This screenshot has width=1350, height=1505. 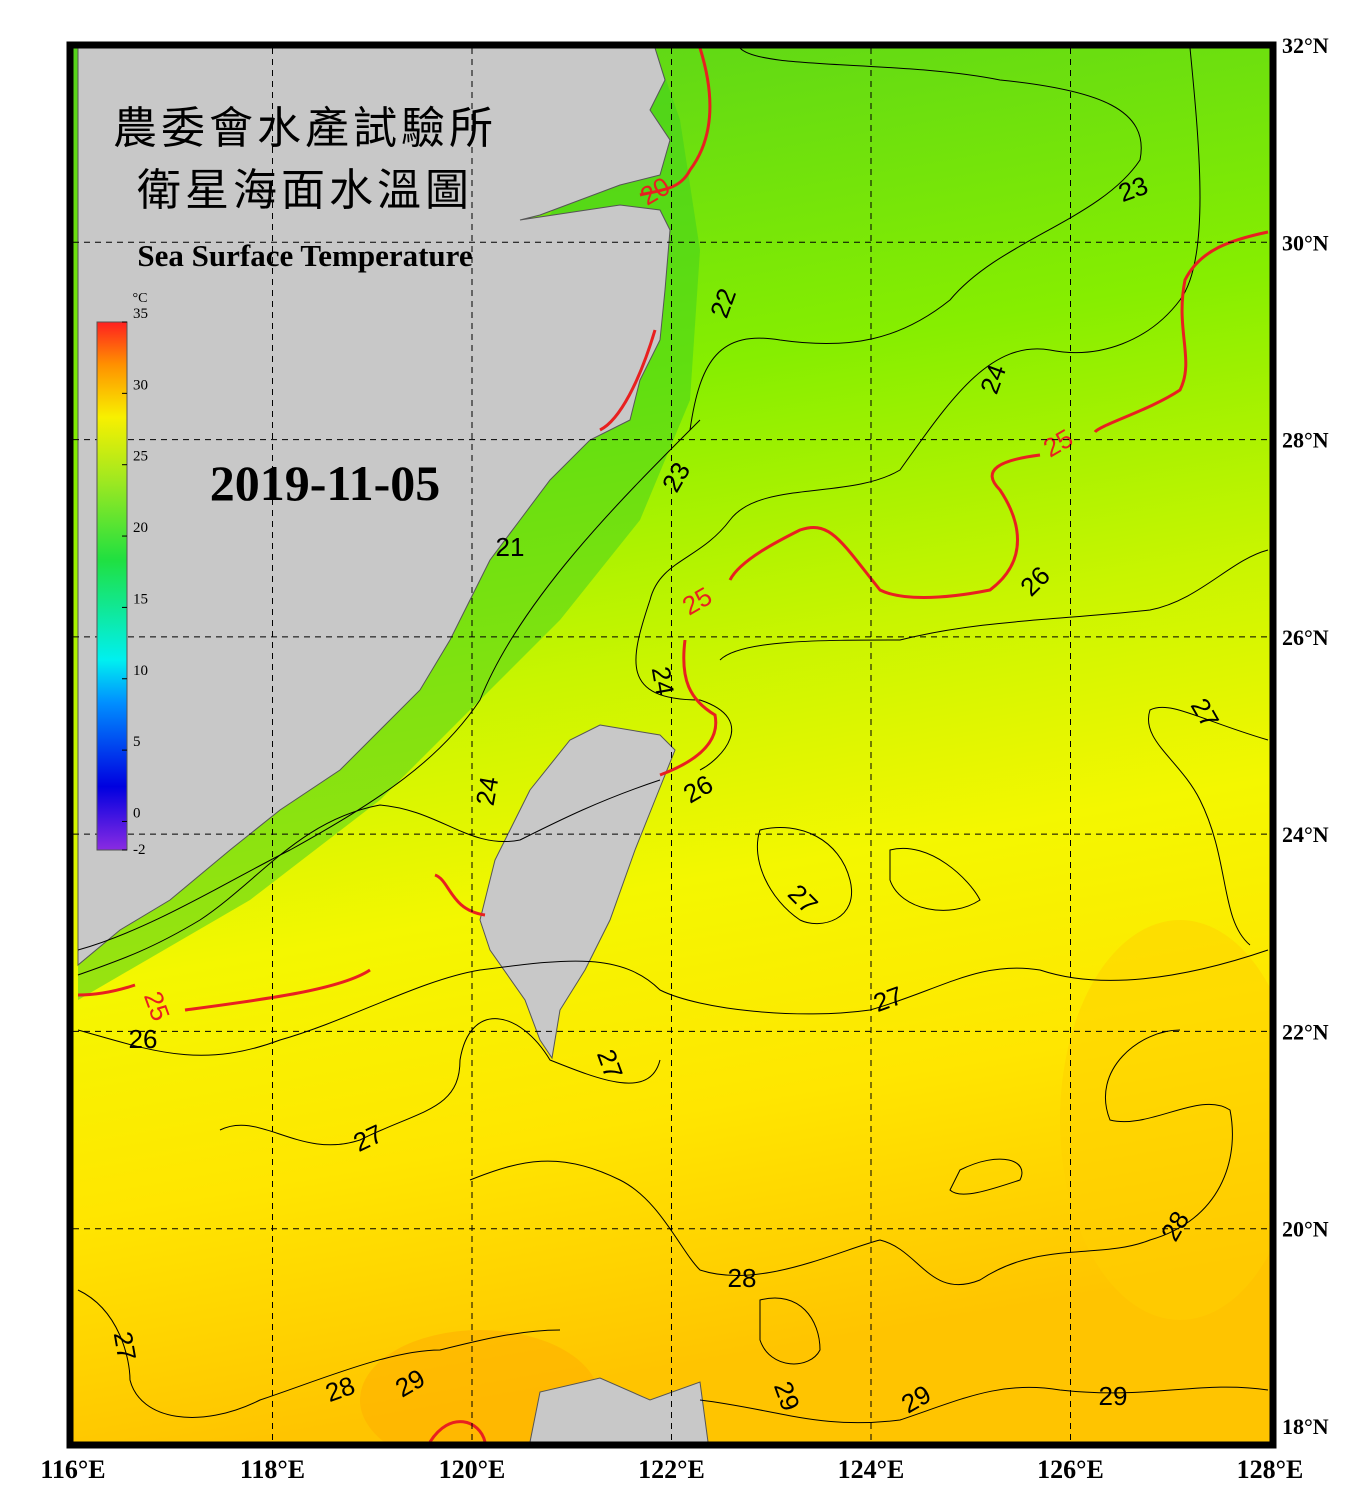 I want to click on contour-label: 27, so click(x=125, y=1346).